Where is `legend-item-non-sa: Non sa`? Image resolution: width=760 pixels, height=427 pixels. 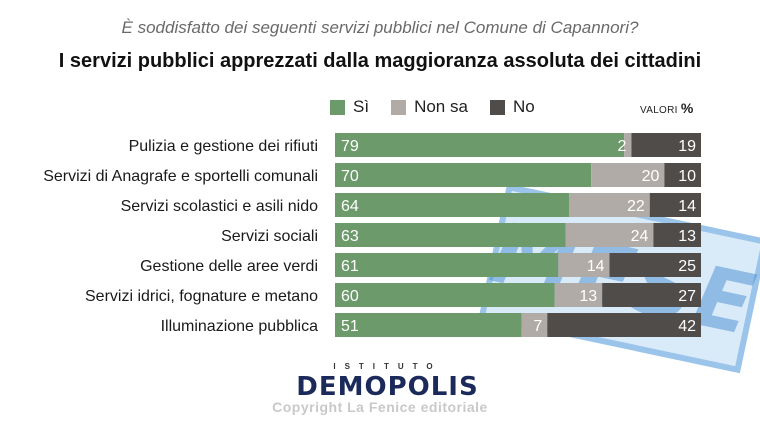
legend-item-non-sa: Non sa is located at coordinates (429, 107).